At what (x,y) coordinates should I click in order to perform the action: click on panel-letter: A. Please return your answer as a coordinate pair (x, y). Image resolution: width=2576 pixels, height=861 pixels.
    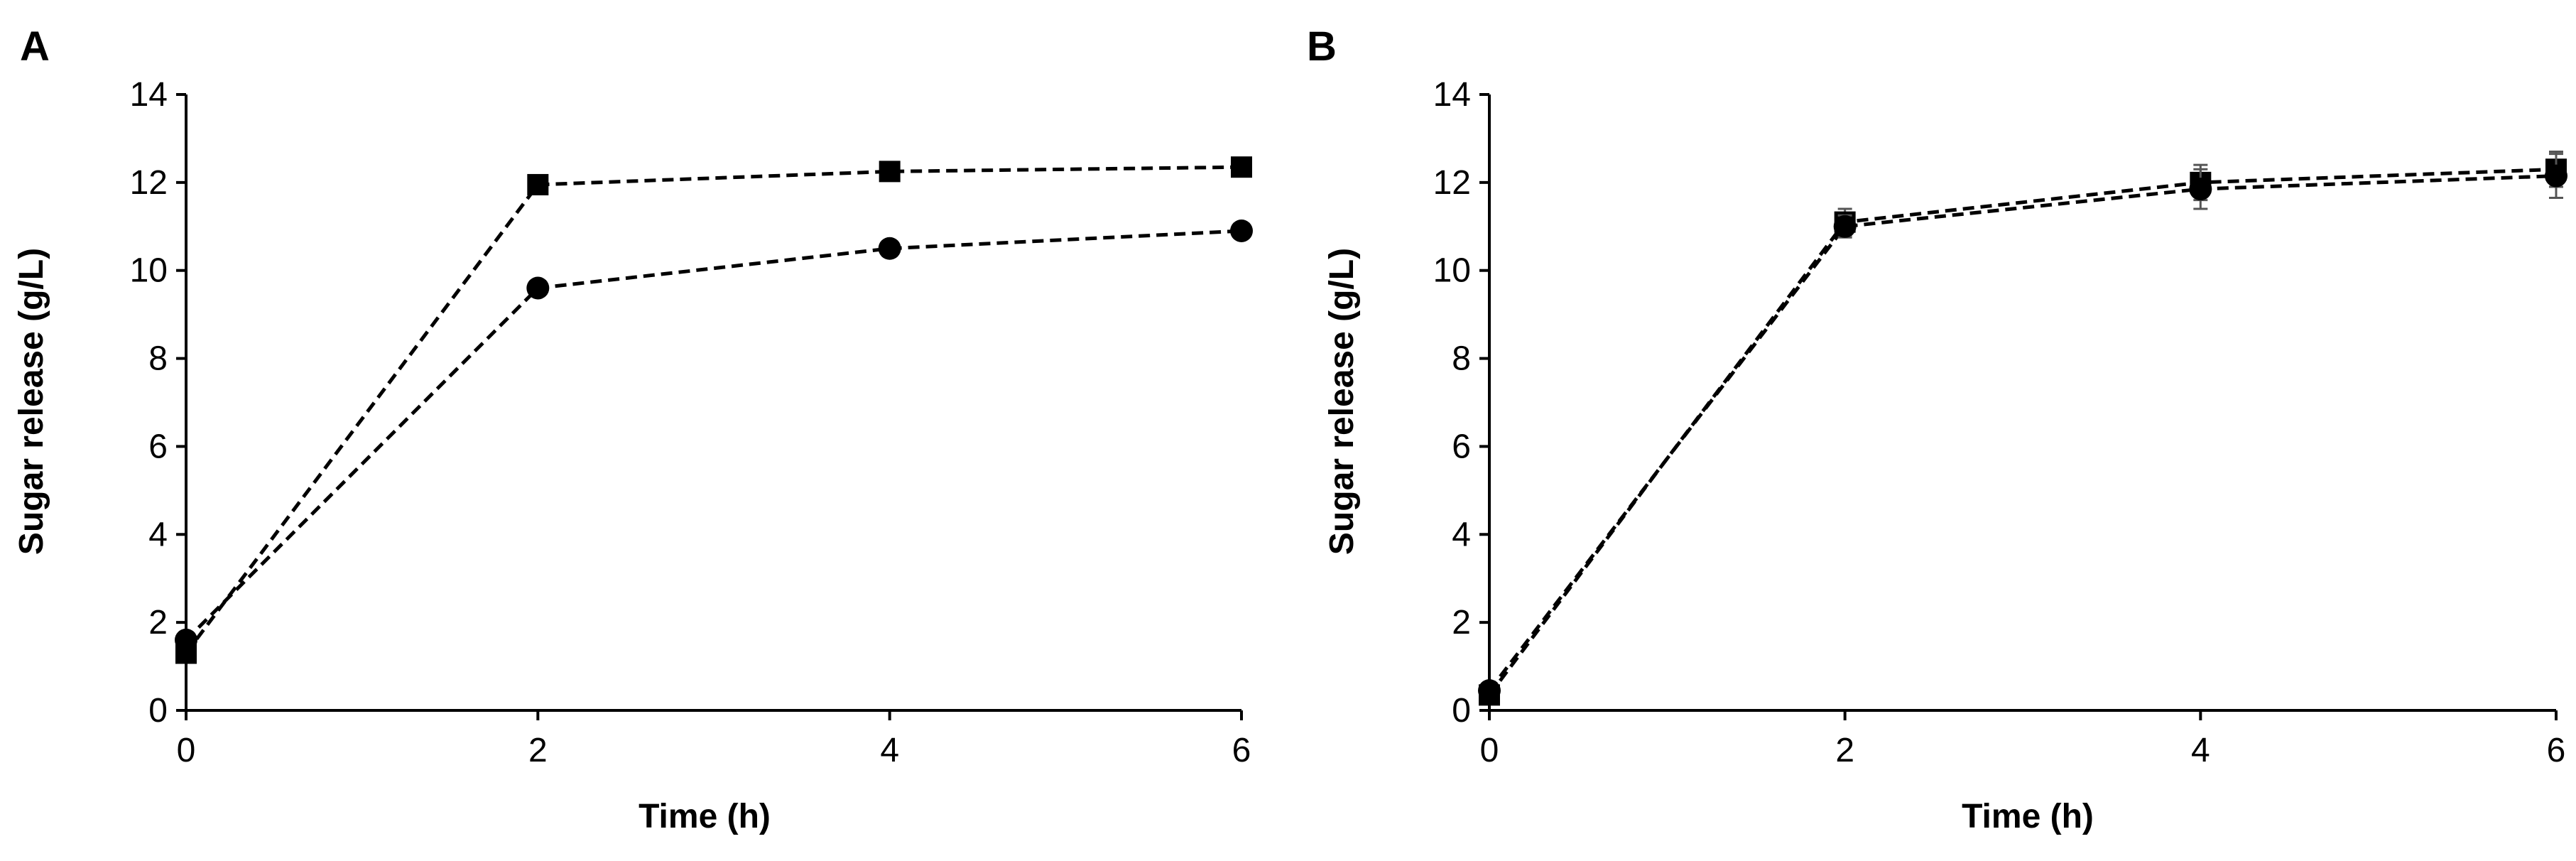
    Looking at the image, I should click on (35, 46).